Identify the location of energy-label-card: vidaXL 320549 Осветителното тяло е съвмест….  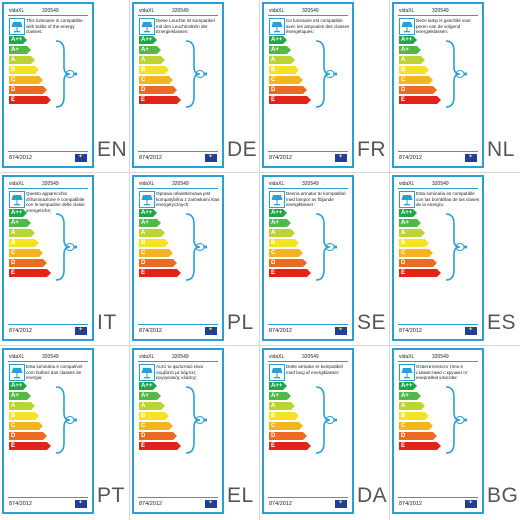
(438, 431).